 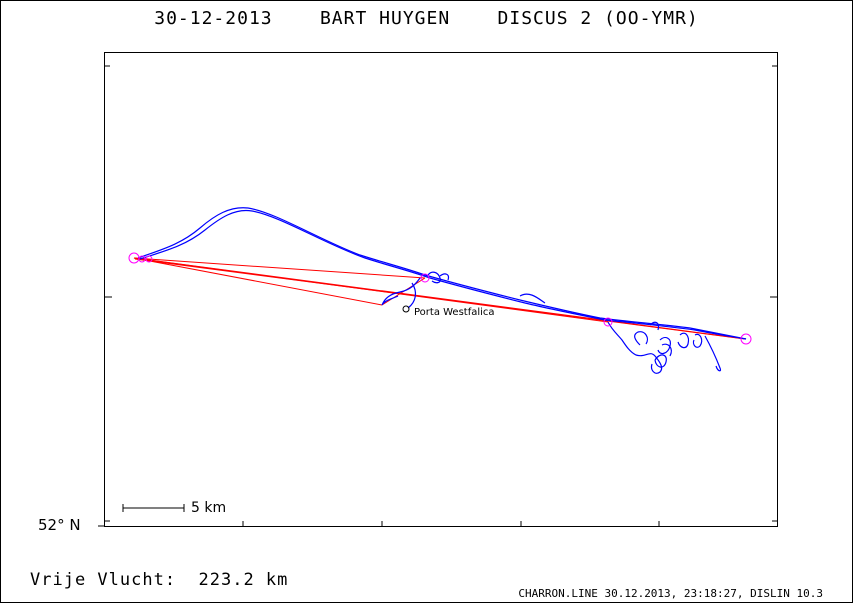 I want to click on scale-bar, so click(x=153, y=508).